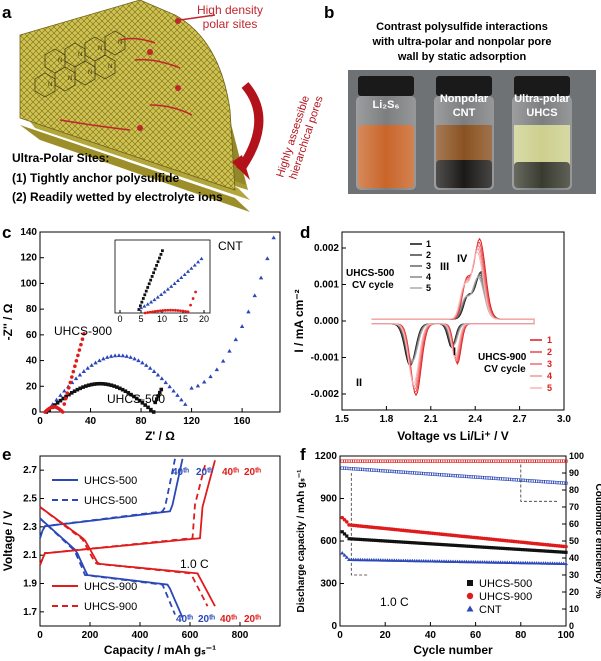 This screenshot has height=661, width=601. I want to click on peak-label-IV: IV, so click(462, 259).